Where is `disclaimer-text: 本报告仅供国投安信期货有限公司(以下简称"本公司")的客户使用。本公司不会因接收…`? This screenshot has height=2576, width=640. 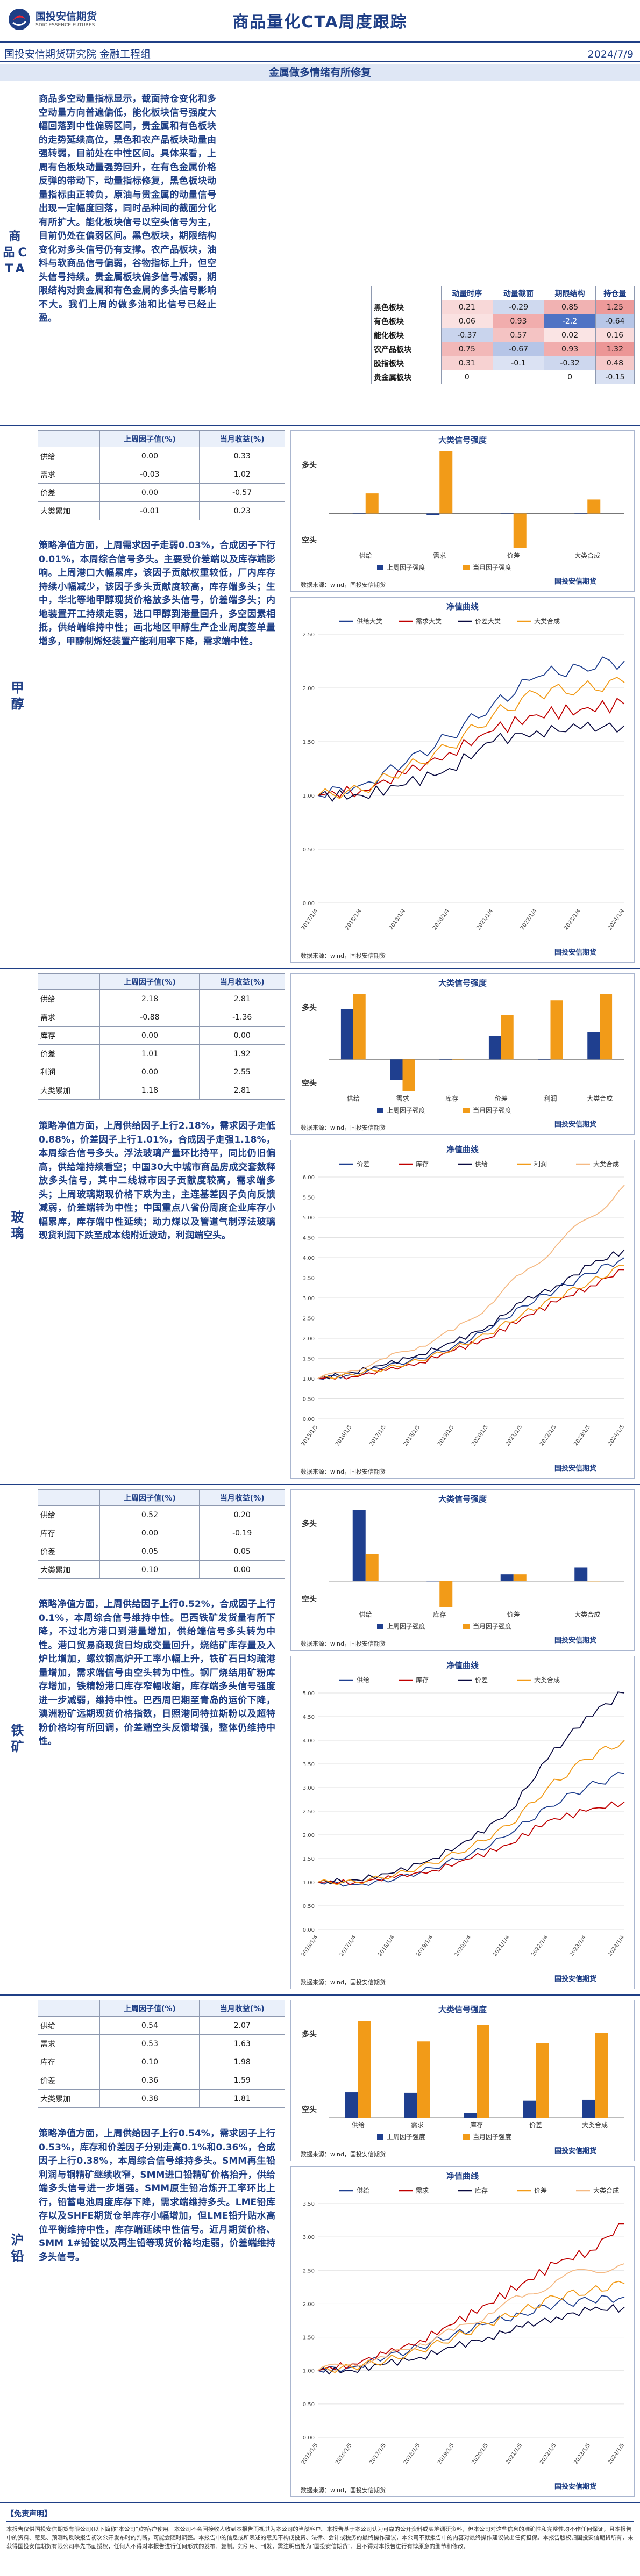
disclaimer-text: 本报告仅供国投安信期货有限公司(以下简称"本公司")的客户使用。本公司不会因接收… is located at coordinates (320, 2538).